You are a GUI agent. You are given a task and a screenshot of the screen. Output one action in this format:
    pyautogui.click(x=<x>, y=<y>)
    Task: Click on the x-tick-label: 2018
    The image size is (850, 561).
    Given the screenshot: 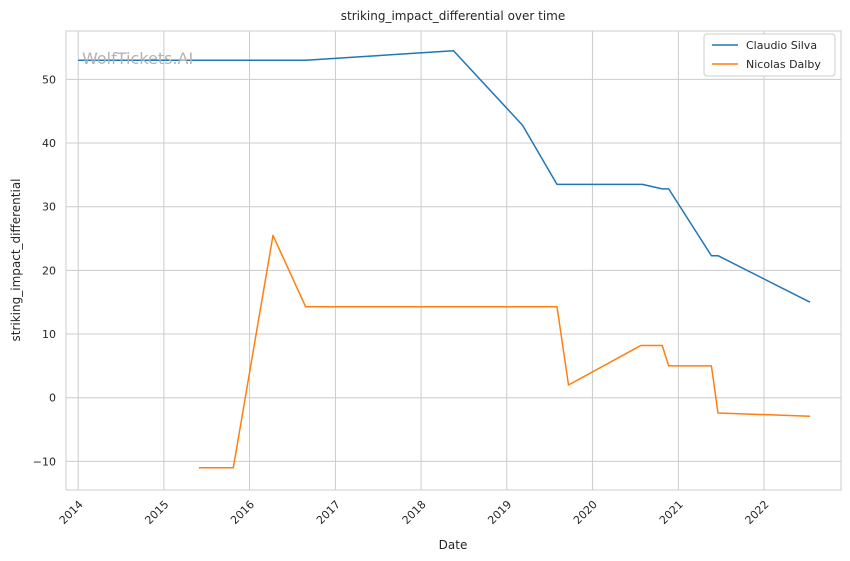 What is the action you would take?
    pyautogui.click(x=414, y=512)
    